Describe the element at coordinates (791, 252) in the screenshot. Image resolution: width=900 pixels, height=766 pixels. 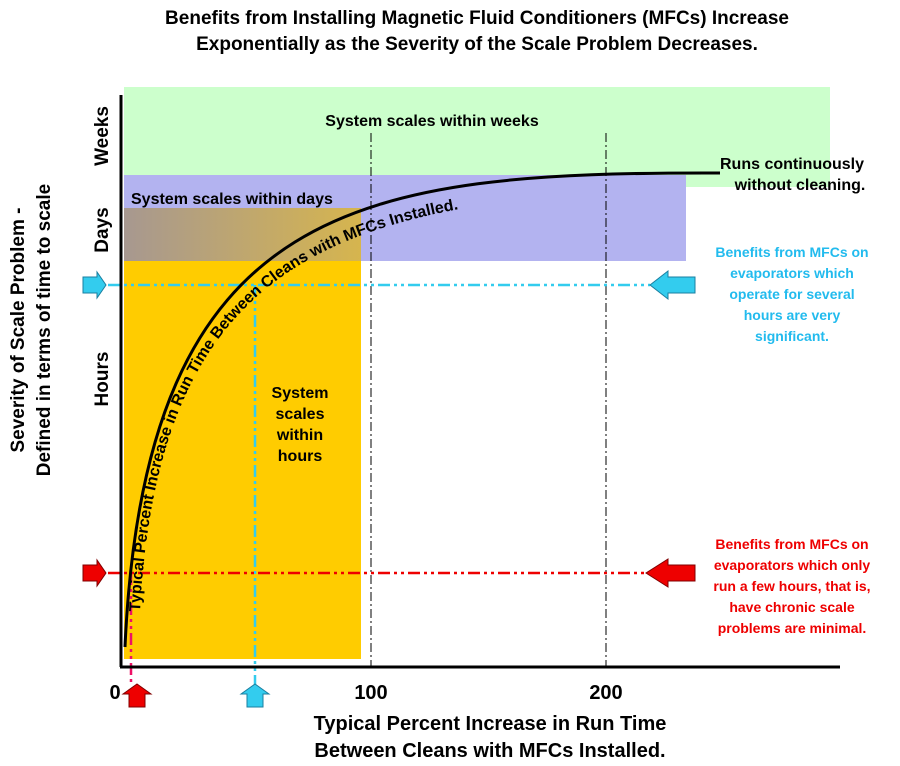
I see `several-hours-annotation-line1: Benefits from MFCs on` at that location.